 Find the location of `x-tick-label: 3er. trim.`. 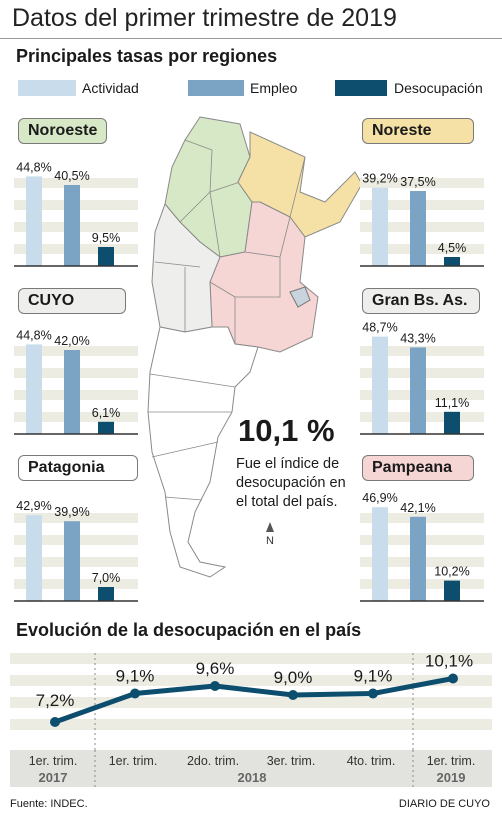

x-tick-label: 3er. trim. is located at coordinates (291, 761).